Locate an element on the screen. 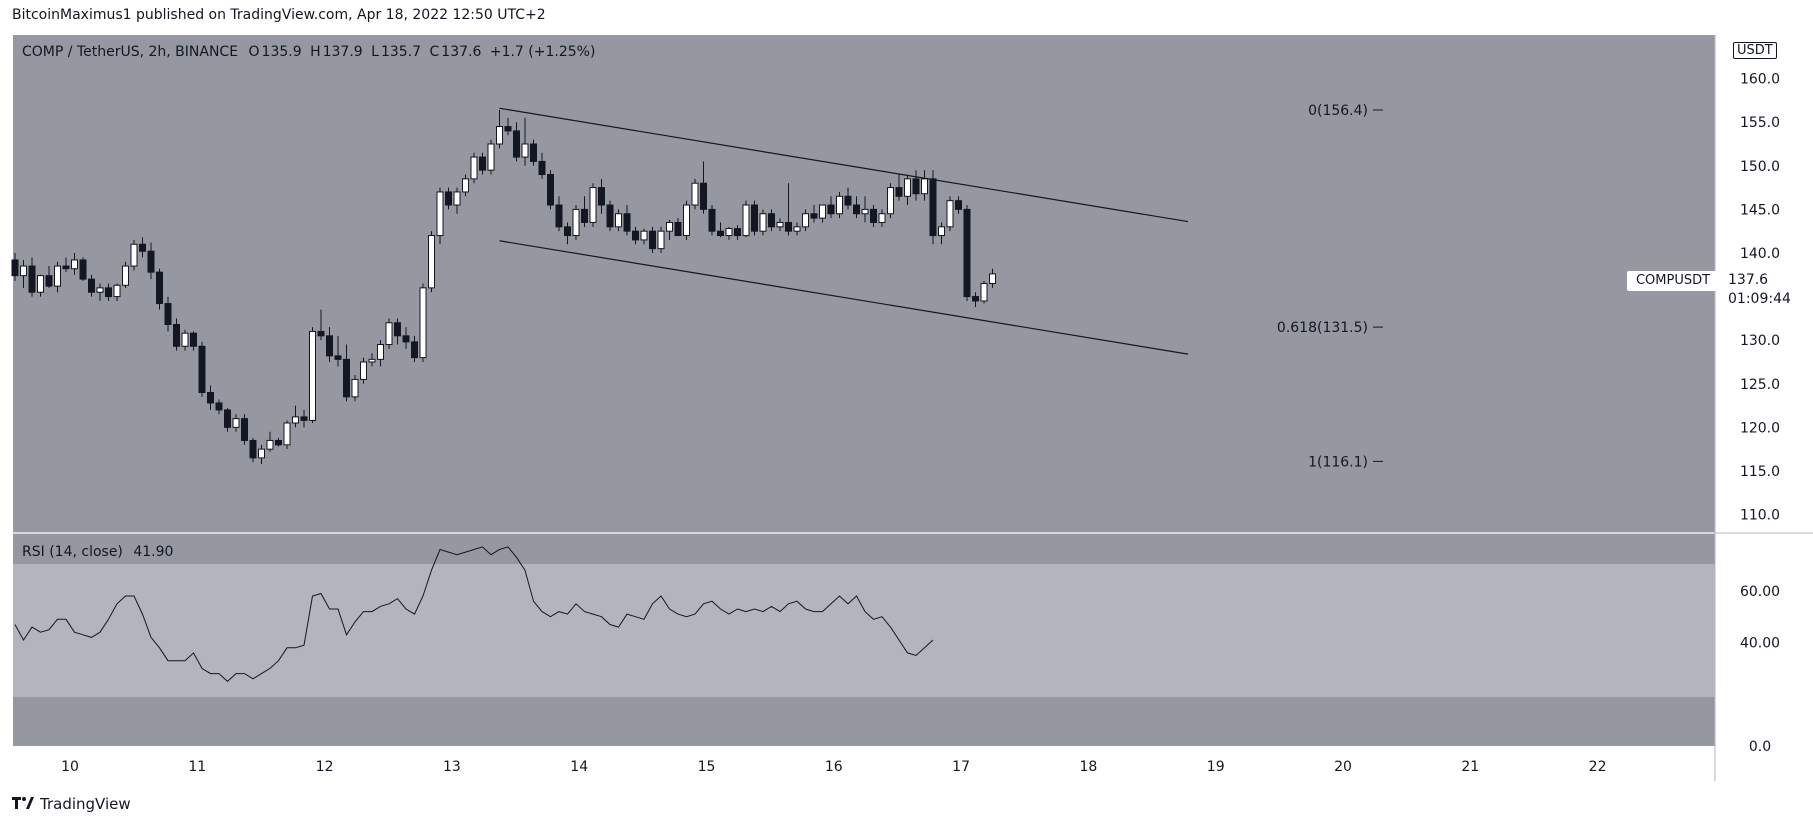  rsi-legend: RSI (14, close) 41.90 is located at coordinates (97, 552).